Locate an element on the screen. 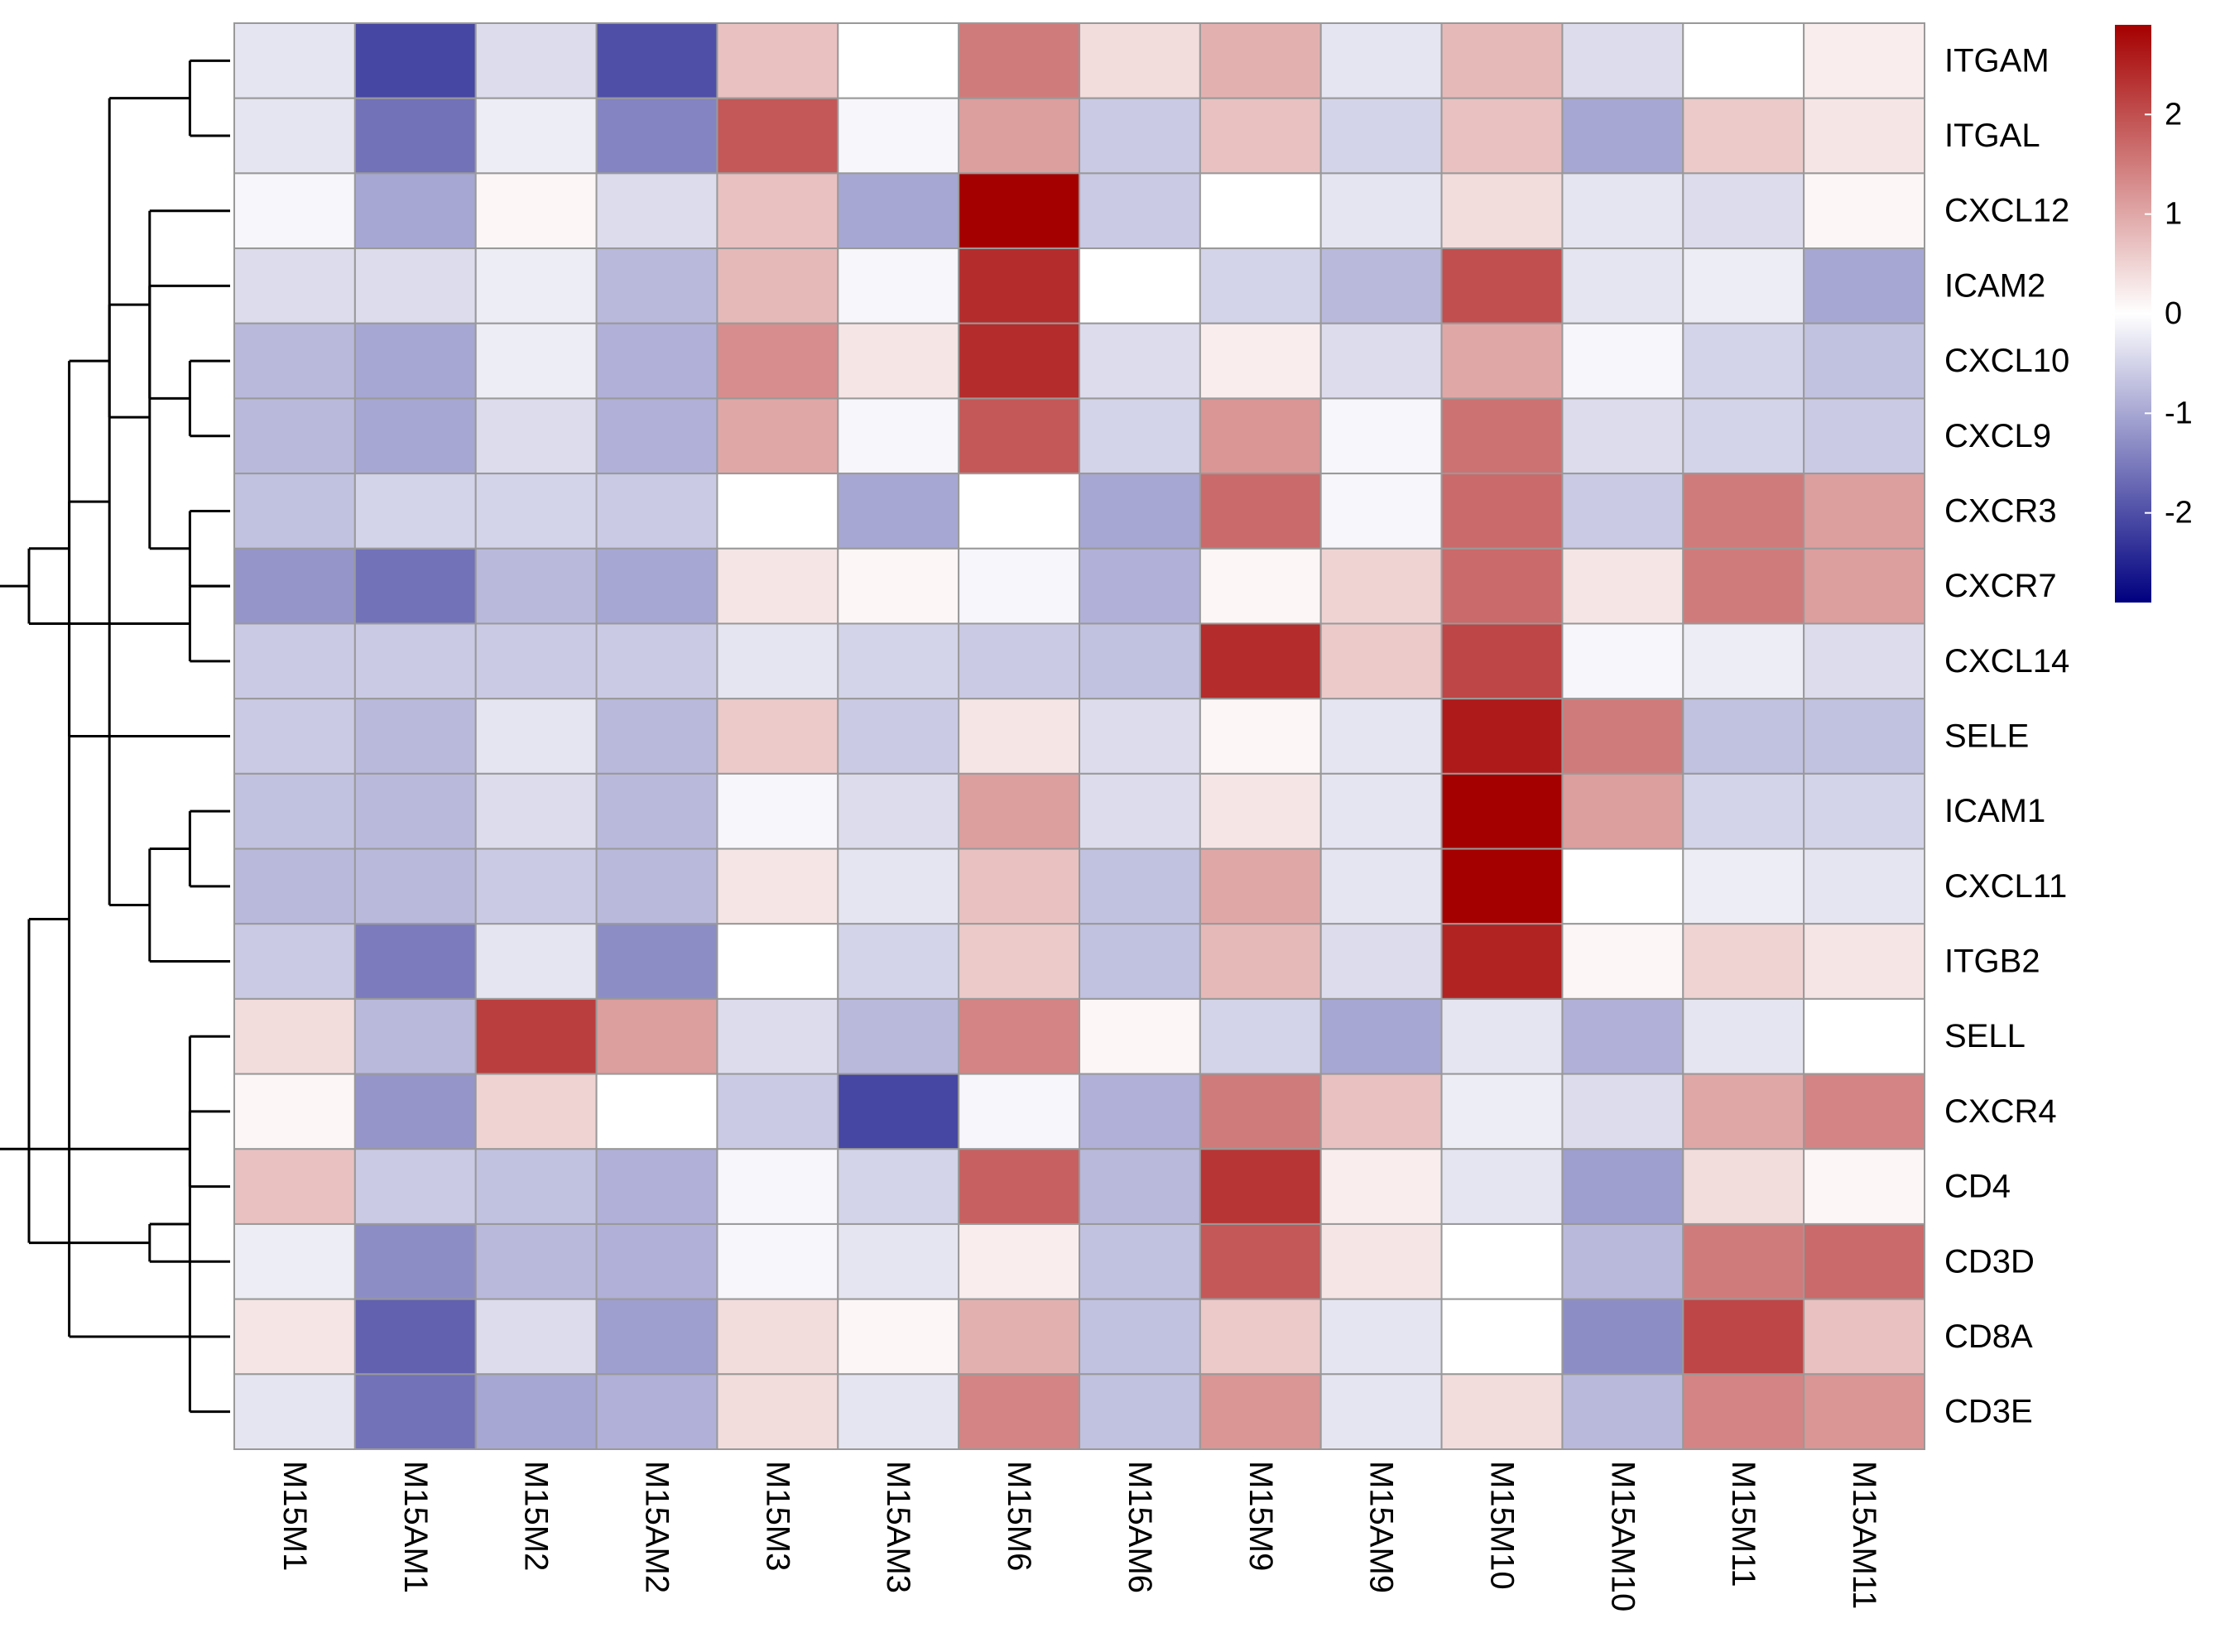  row-label: CXCR4 is located at coordinates (2000, 1111).